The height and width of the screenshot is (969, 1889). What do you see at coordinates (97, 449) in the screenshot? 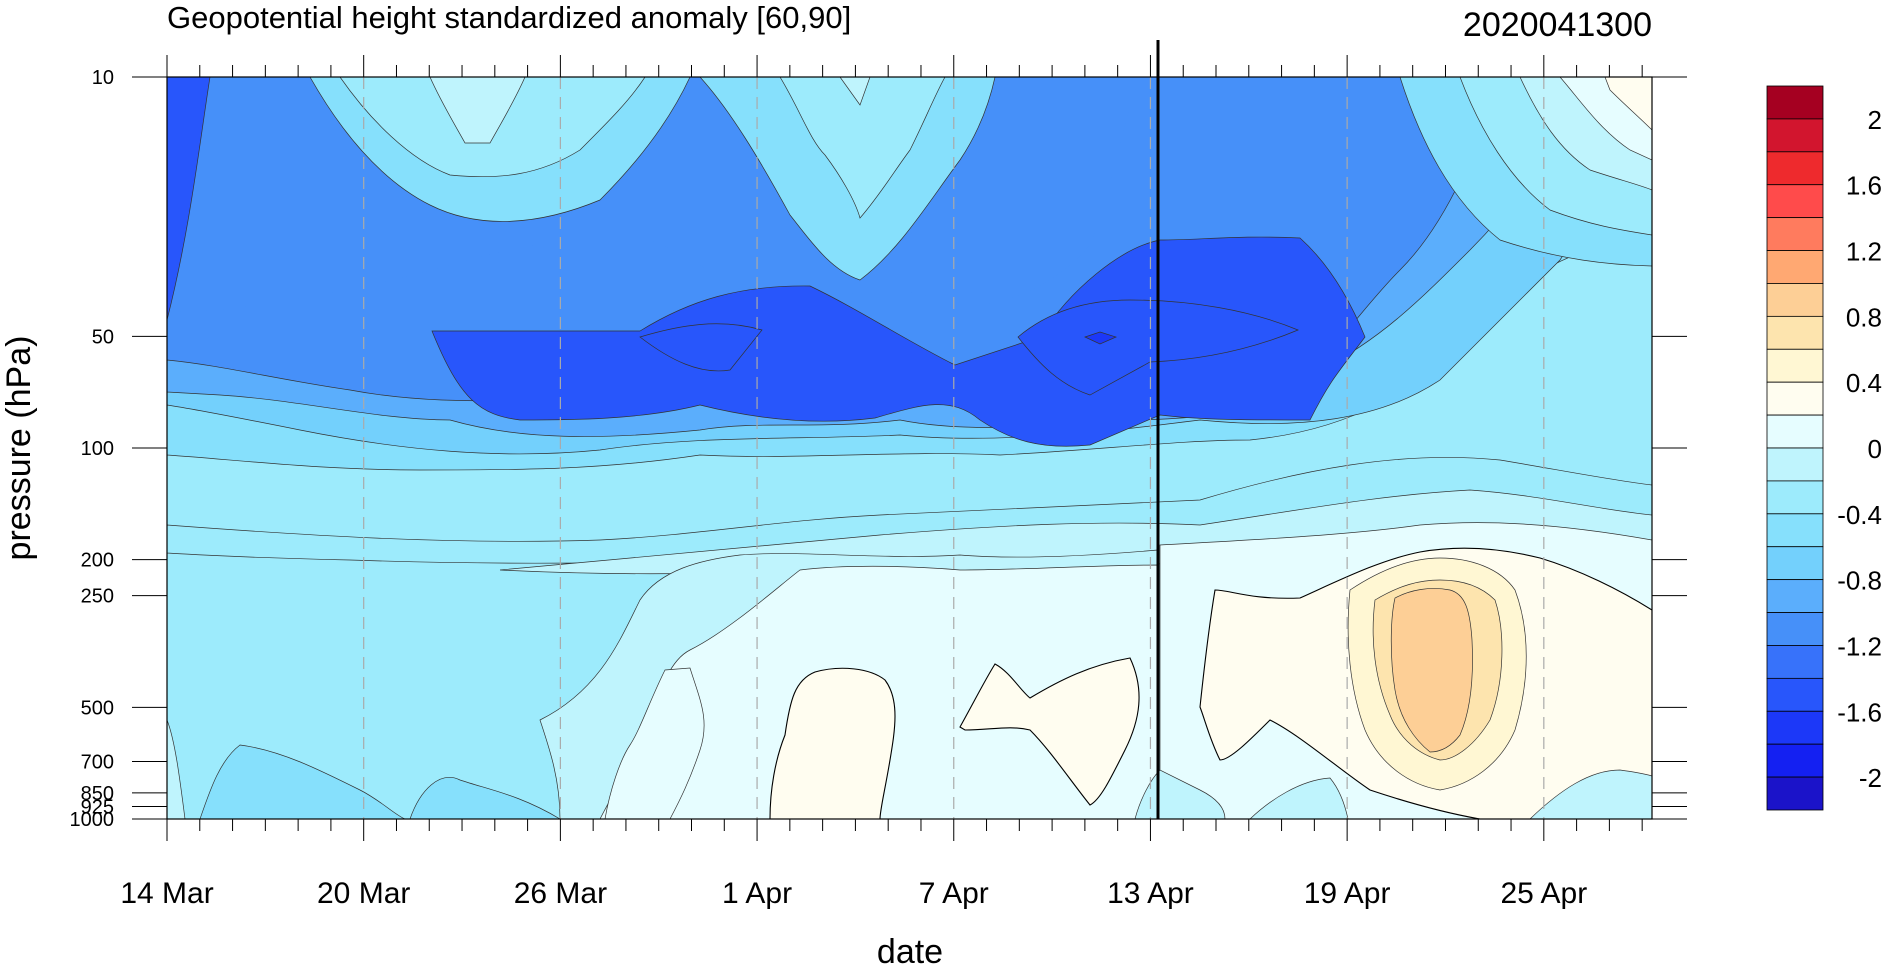
I see `y-tick-label: 100` at bounding box center [97, 449].